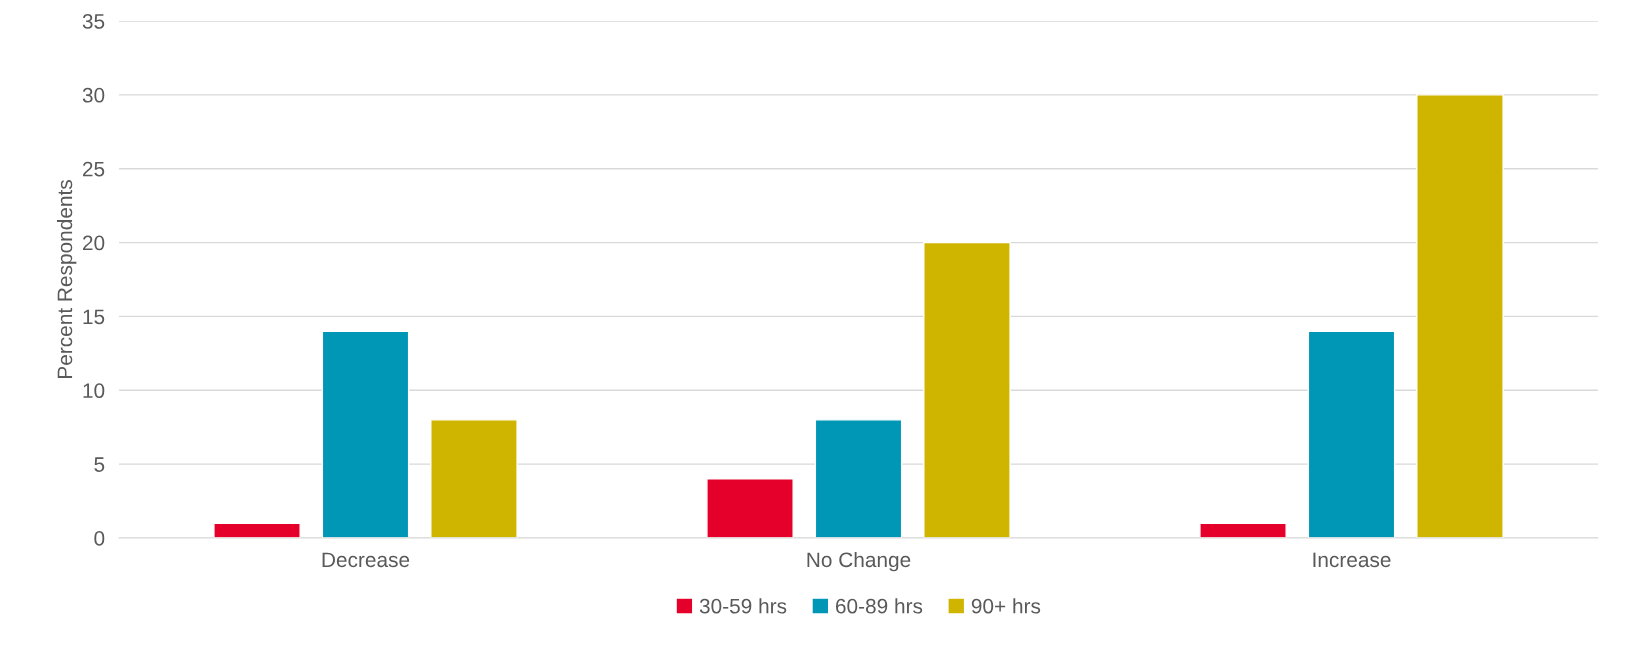 The image size is (1627, 648). What do you see at coordinates (879, 606) in the screenshot?
I see `legend-label: 60-89 hrs` at bounding box center [879, 606].